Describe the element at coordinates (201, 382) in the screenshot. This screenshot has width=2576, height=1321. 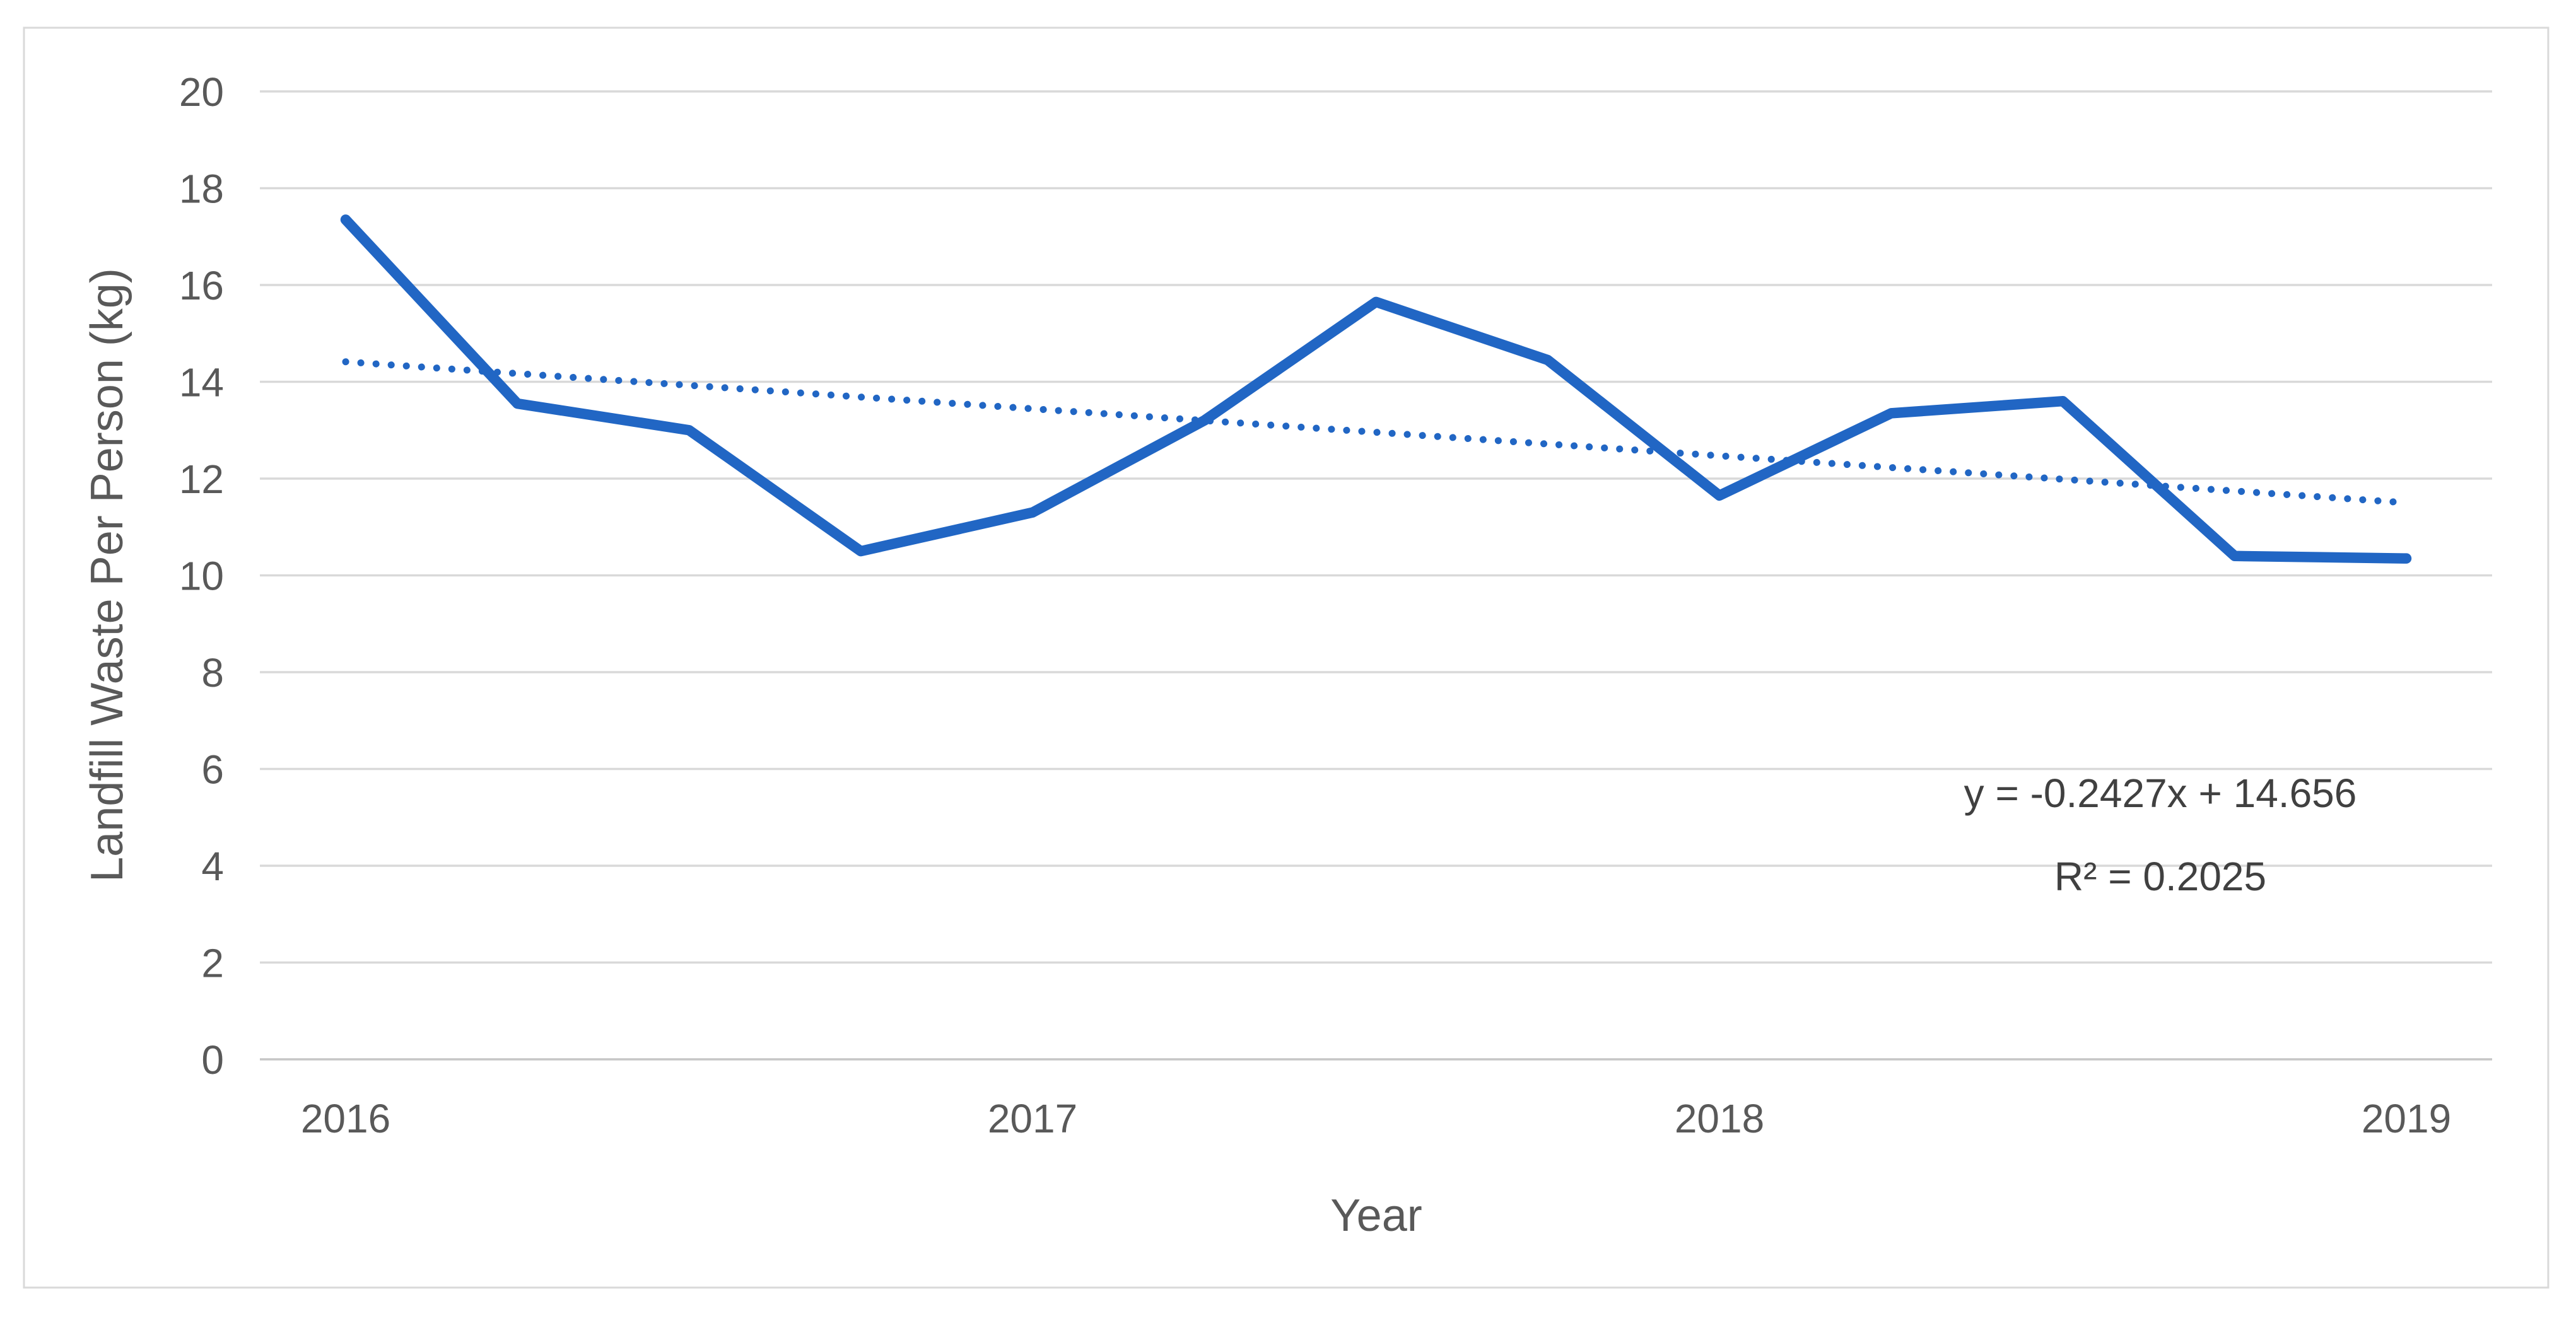
I see `y-tick-label: 14` at that location.